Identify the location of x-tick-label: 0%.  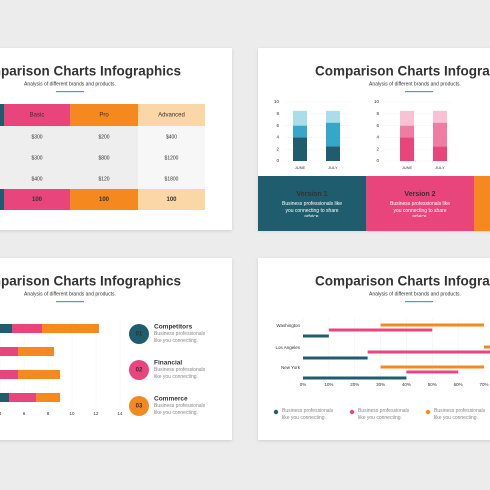
(303, 384).